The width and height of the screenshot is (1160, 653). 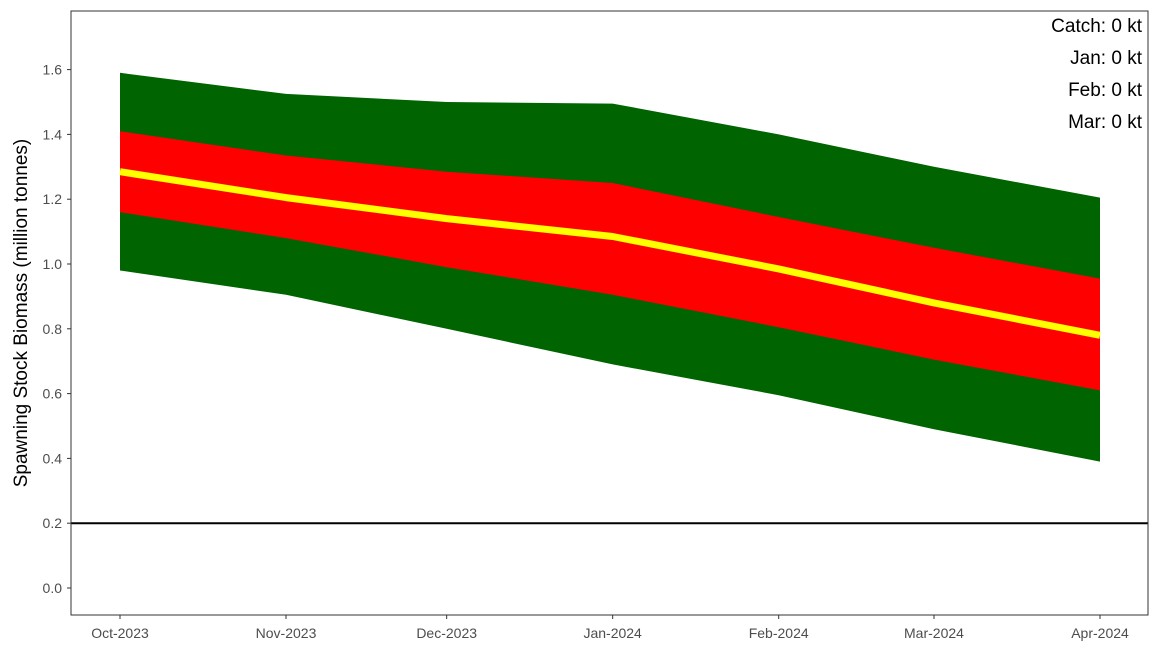 What do you see at coordinates (612, 633) in the screenshot?
I see `x-tick-label: Jan-2024` at bounding box center [612, 633].